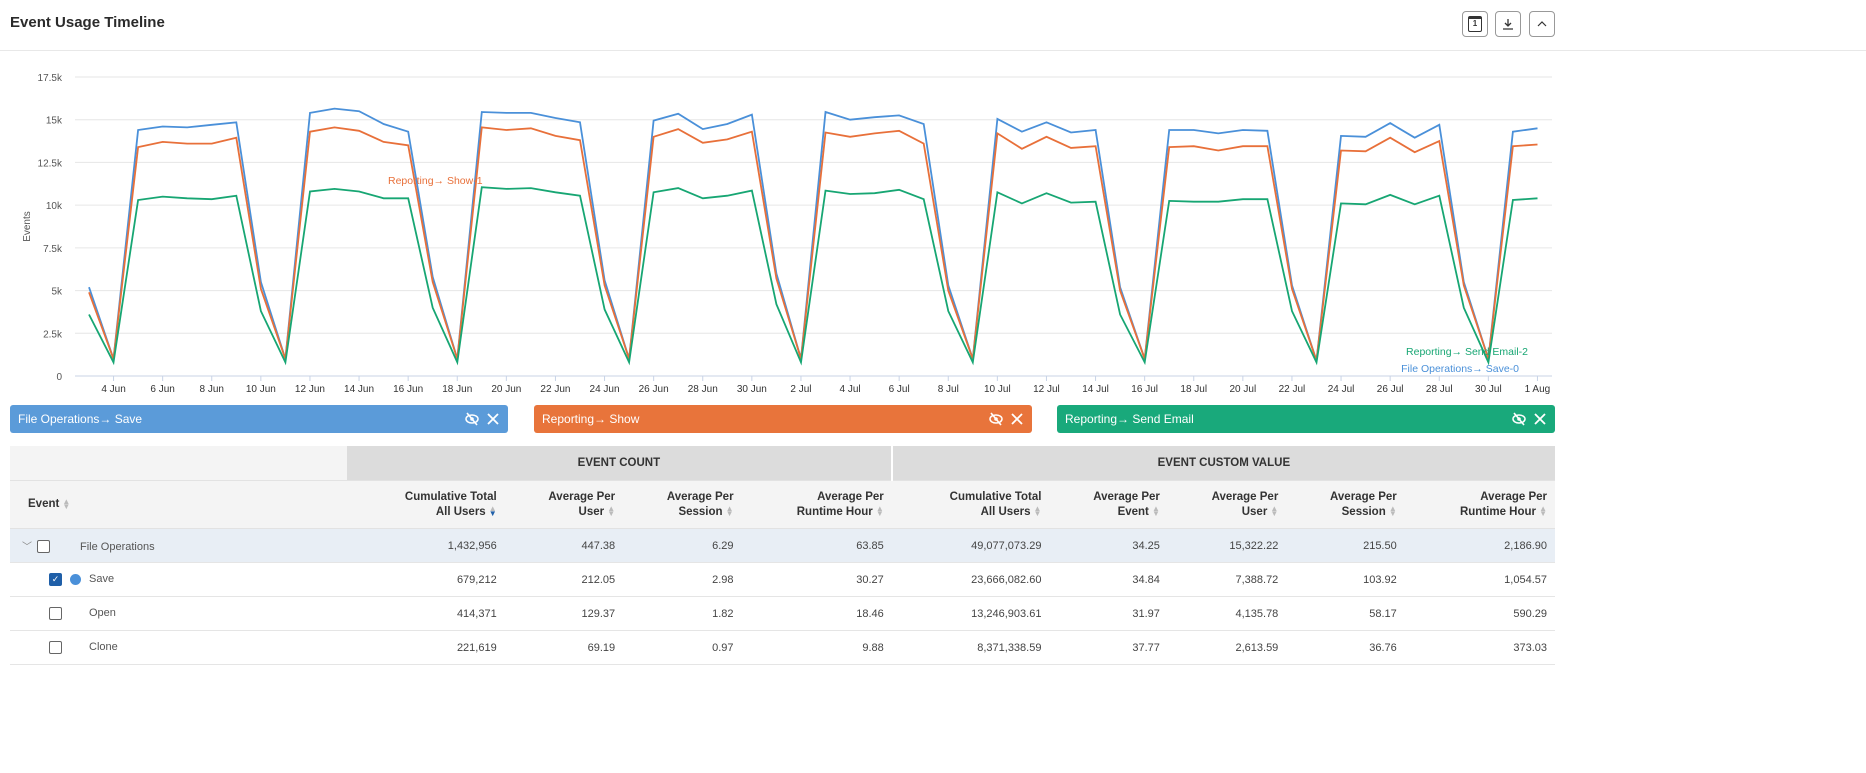 This screenshot has width=1866, height=773. Describe the element at coordinates (27, 547) in the screenshot. I see `expand-chevron-icon: ﹀` at that location.